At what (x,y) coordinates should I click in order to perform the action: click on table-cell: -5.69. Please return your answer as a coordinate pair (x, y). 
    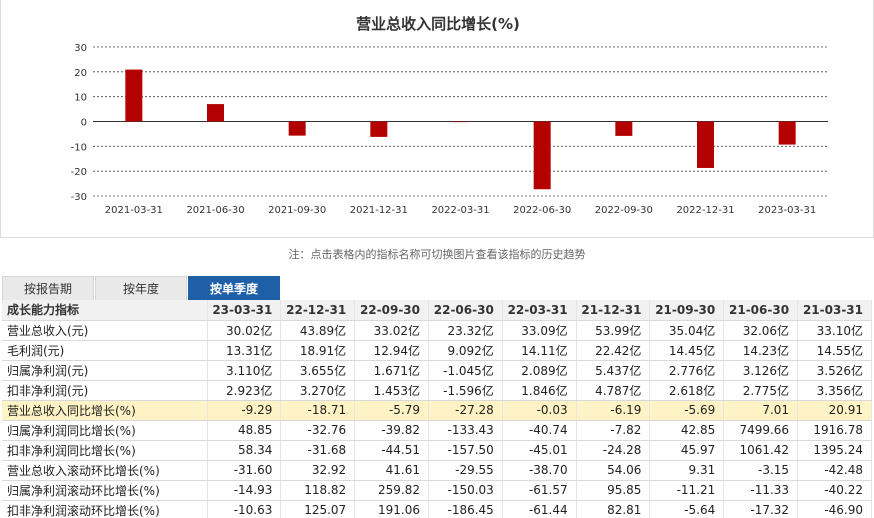
    Looking at the image, I should click on (687, 410).